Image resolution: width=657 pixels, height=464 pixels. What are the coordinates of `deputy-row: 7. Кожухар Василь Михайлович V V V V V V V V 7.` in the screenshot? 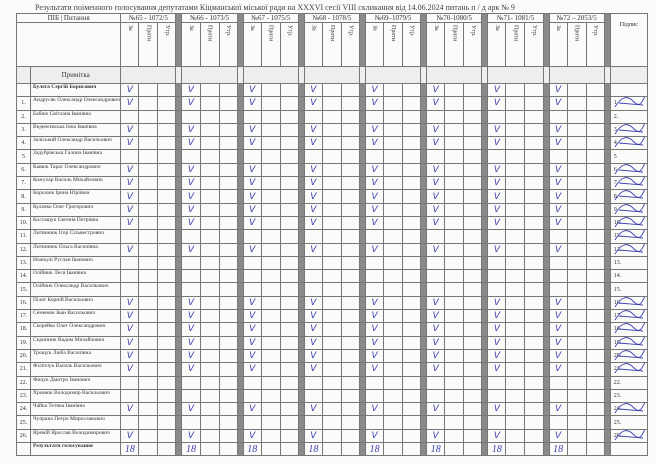 It's located at (332, 183).